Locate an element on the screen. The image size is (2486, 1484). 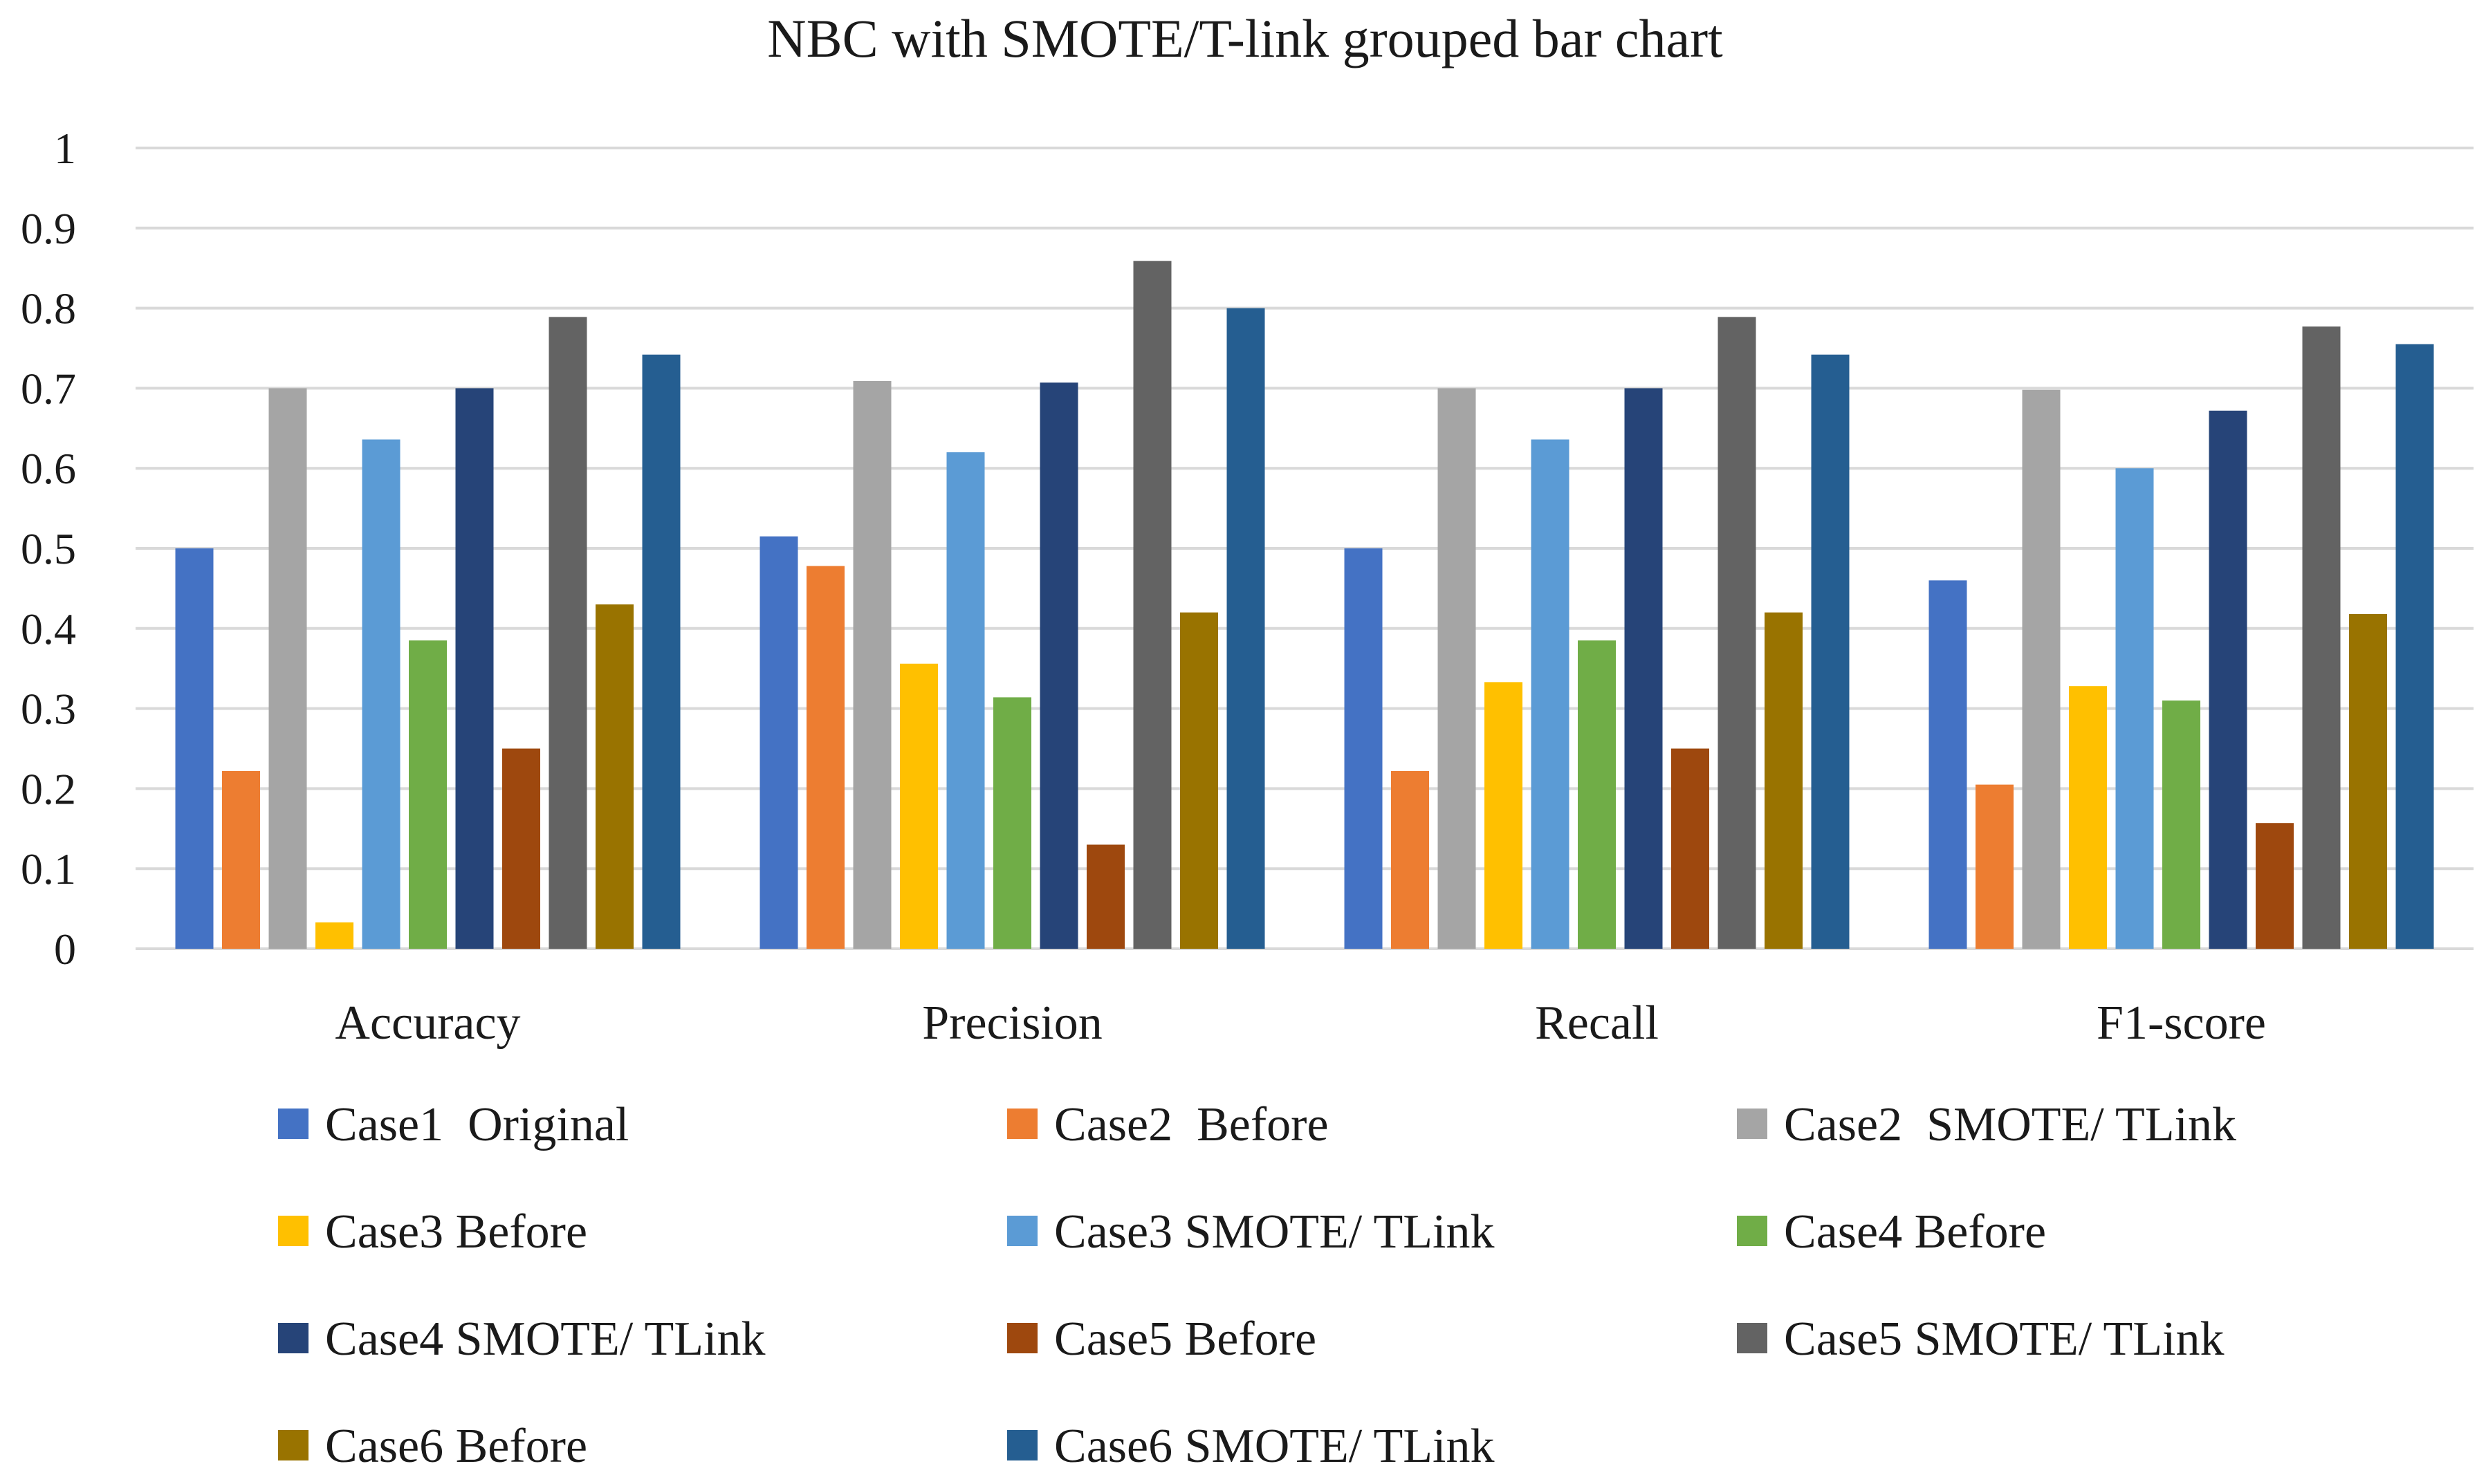
x-axis-category-labels: Accuracy Precision Recall F1-score is located at coordinates (1300, 1023).